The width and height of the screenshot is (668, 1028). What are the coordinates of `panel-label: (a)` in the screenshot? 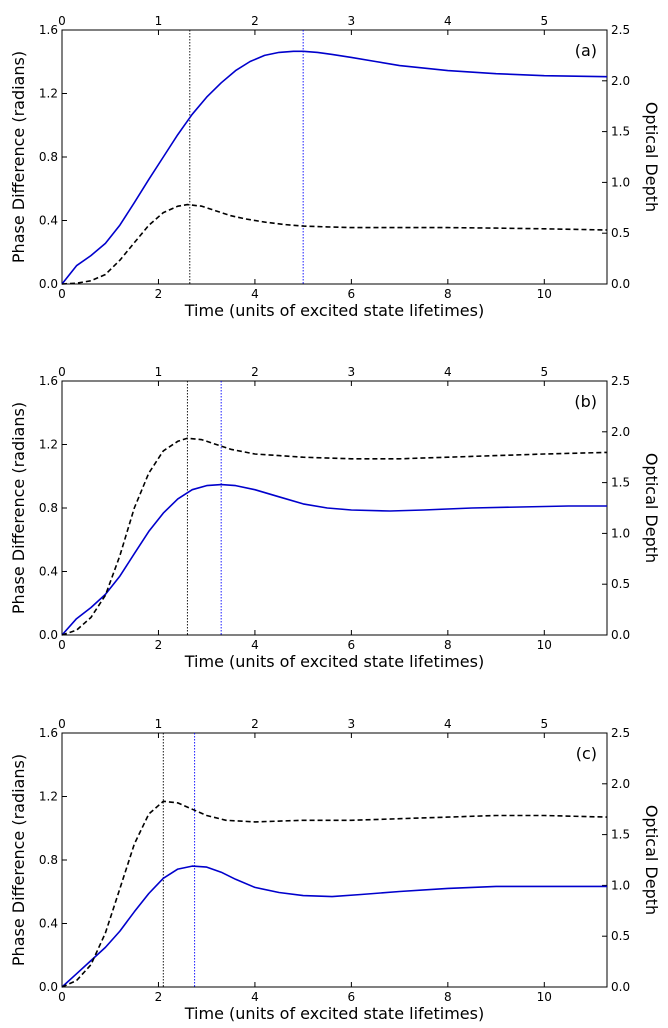 It's located at (586, 50).